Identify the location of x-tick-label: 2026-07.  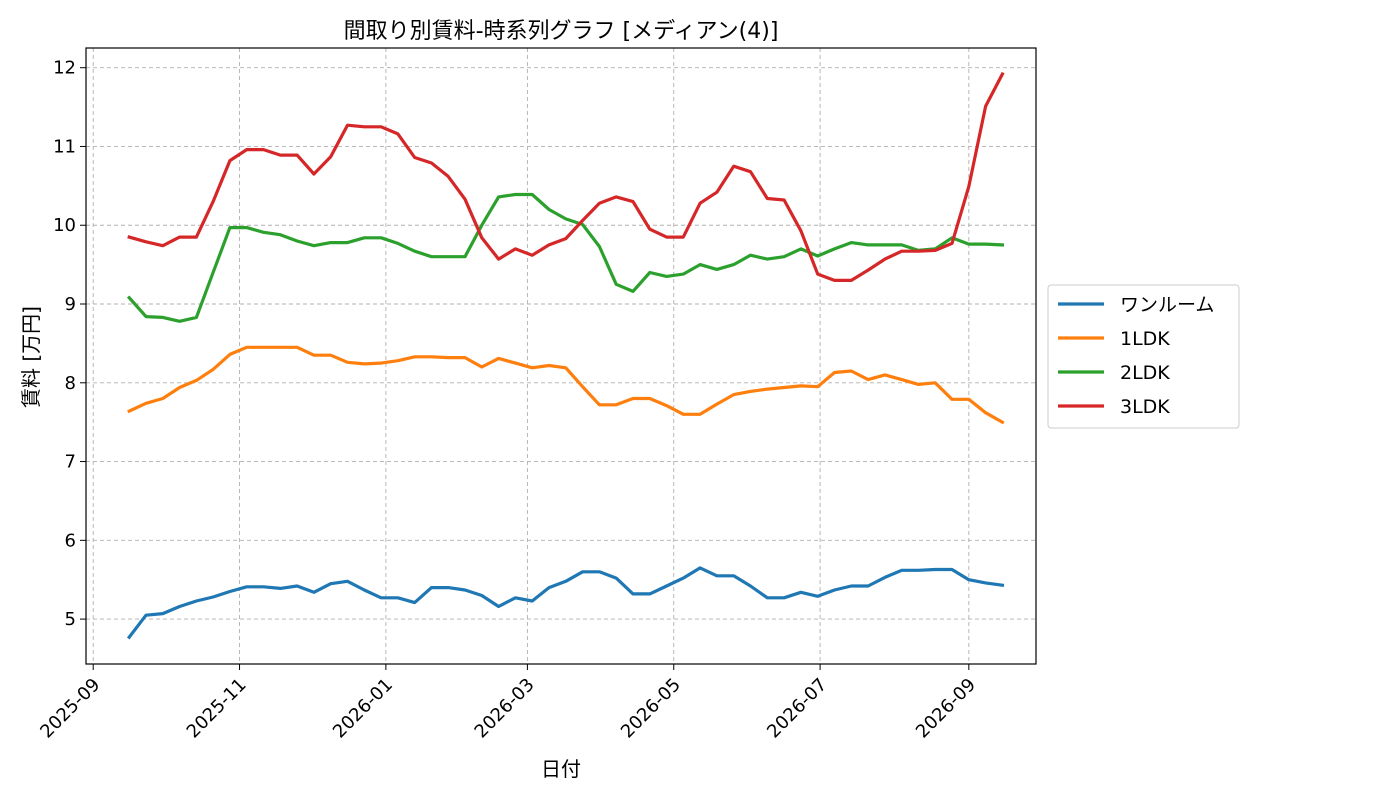
(797, 708).